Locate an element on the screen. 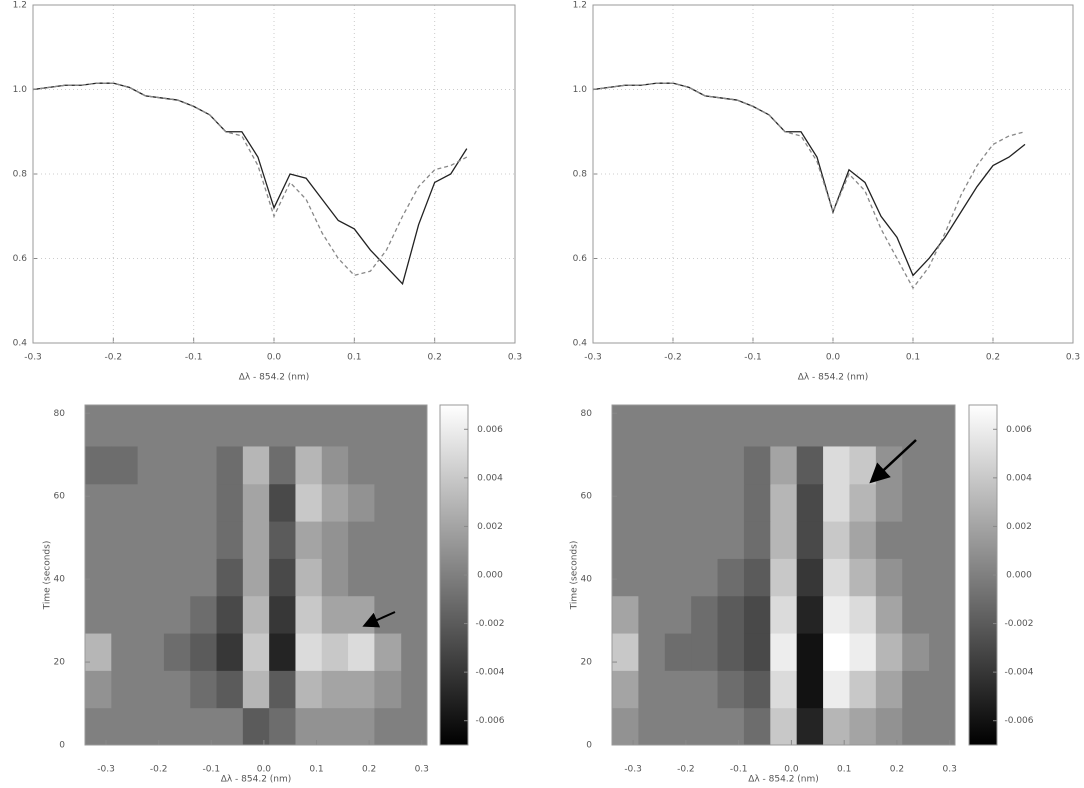 This screenshot has width=1084, height=788. y-tick-label: 0.6 is located at coordinates (580, 259).